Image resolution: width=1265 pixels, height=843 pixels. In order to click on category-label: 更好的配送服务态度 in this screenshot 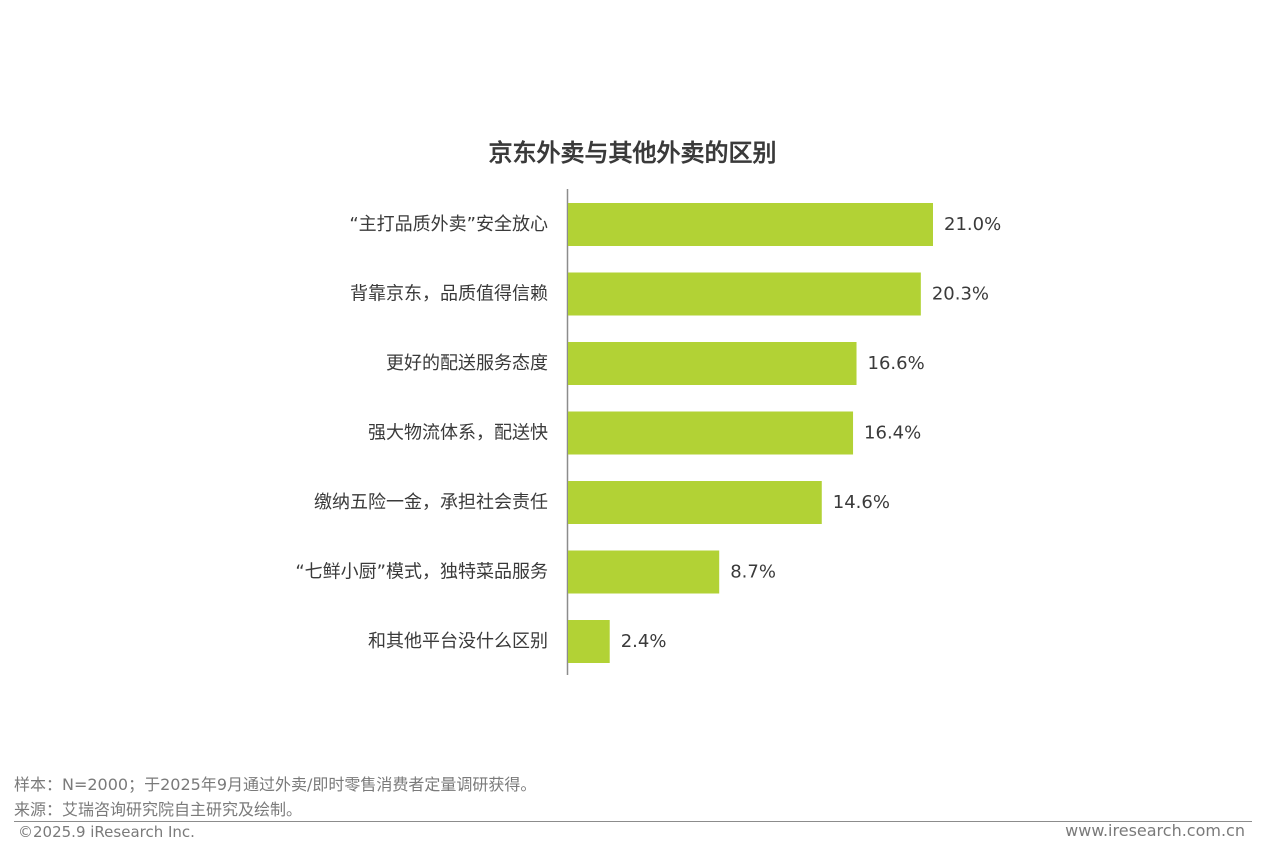, I will do `click(467, 363)`.